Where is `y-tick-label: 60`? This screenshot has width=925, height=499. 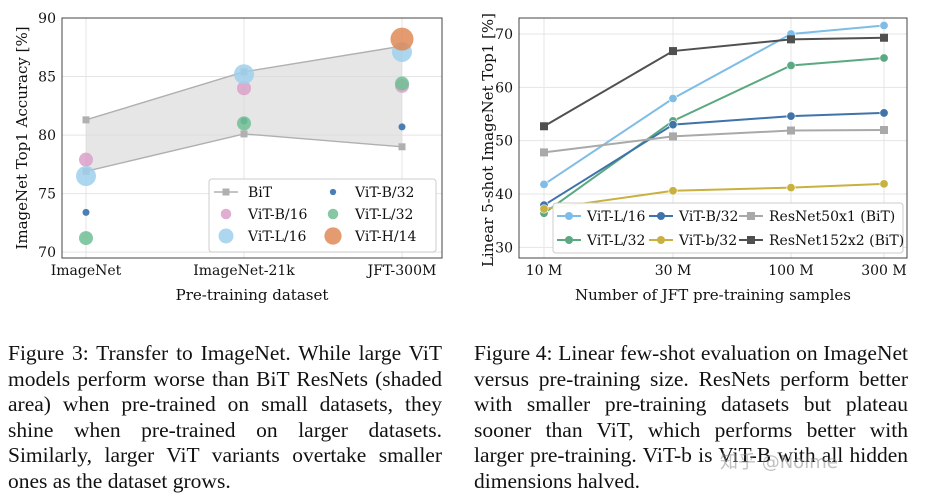
y-tick-label: 60 is located at coordinates (504, 88).